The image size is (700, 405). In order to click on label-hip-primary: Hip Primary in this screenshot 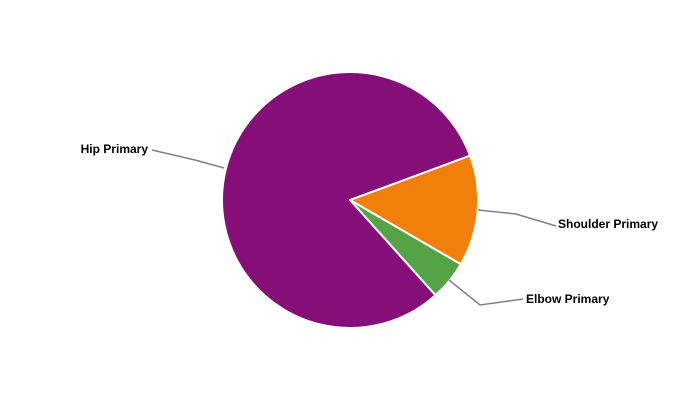, I will do `click(115, 149)`.